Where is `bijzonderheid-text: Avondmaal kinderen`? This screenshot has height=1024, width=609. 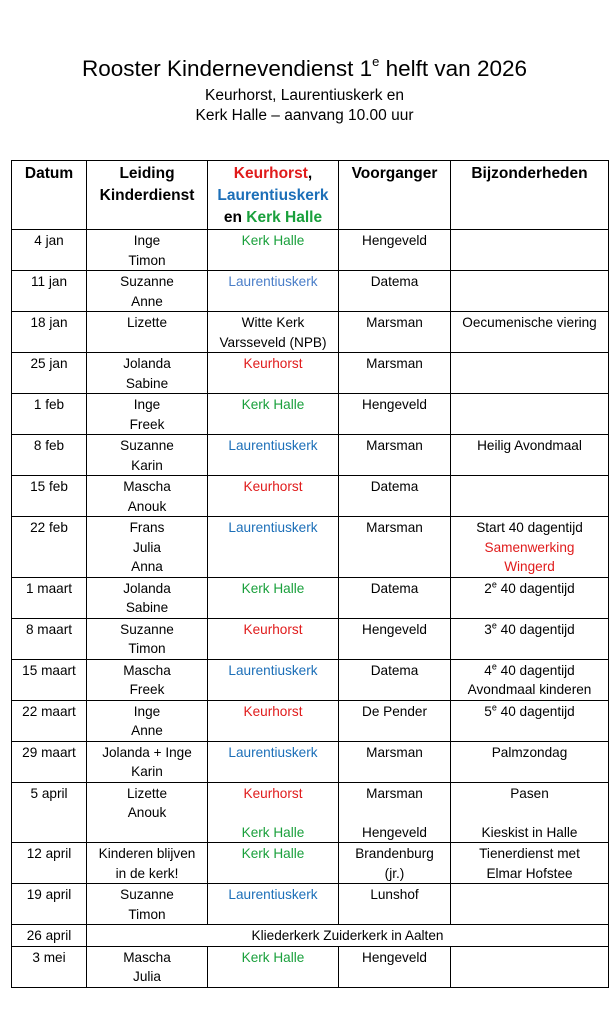
bijzonderheid-text: Avondmaal kinderen is located at coordinates (529, 690).